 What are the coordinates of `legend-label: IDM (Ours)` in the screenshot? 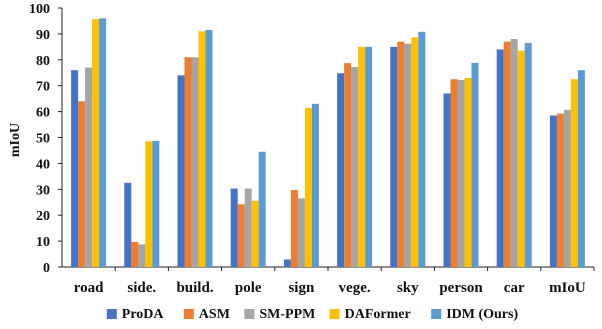 It's located at (482, 314).